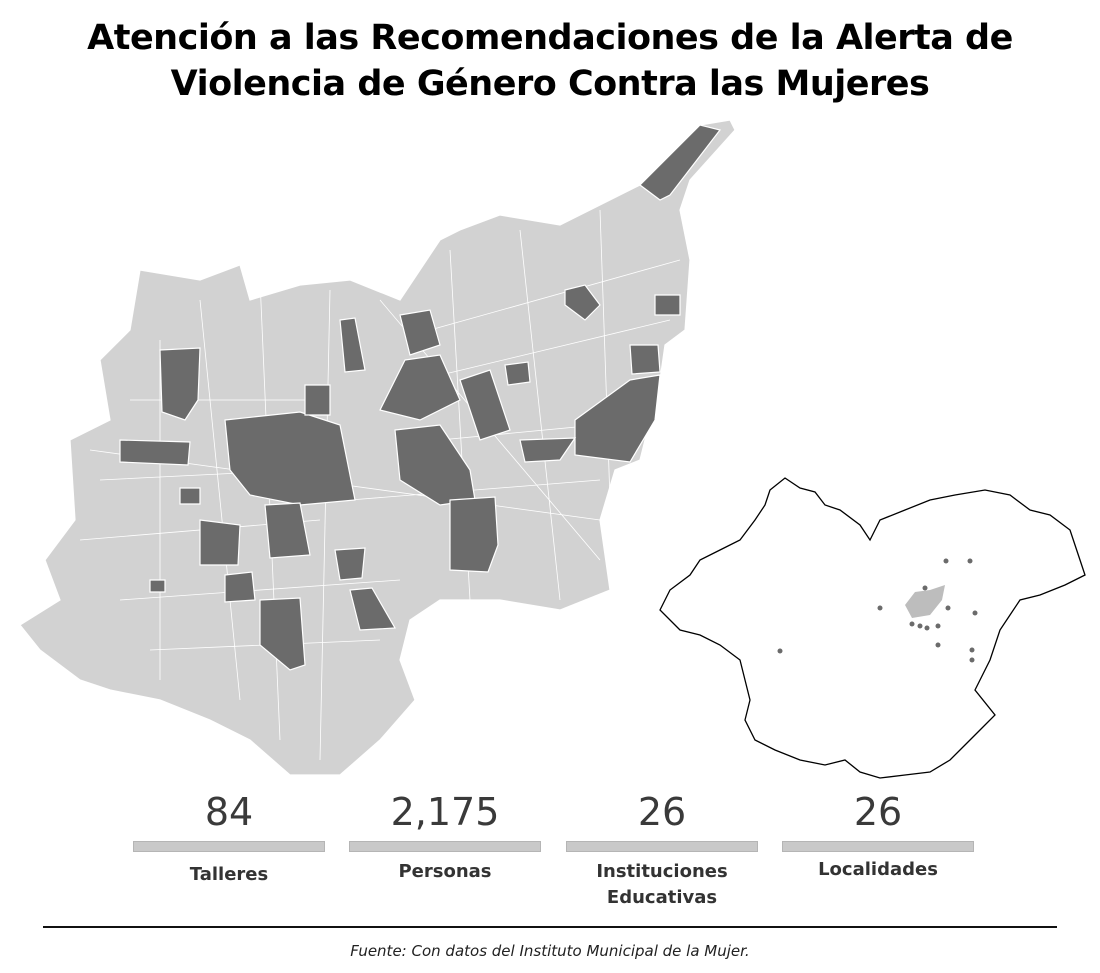  I want to click on region-map, so click(872, 628).